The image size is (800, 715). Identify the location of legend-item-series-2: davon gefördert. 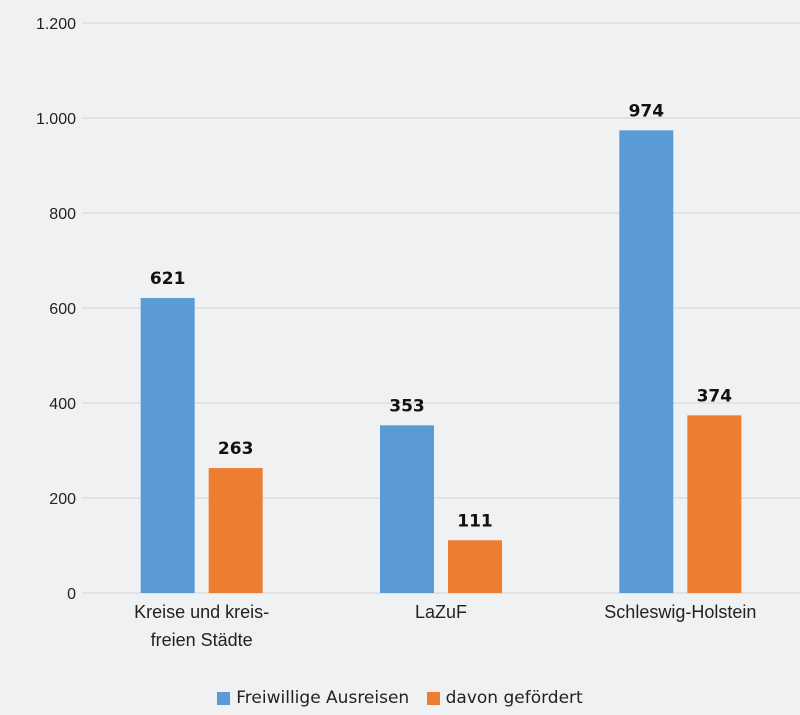
(504, 698).